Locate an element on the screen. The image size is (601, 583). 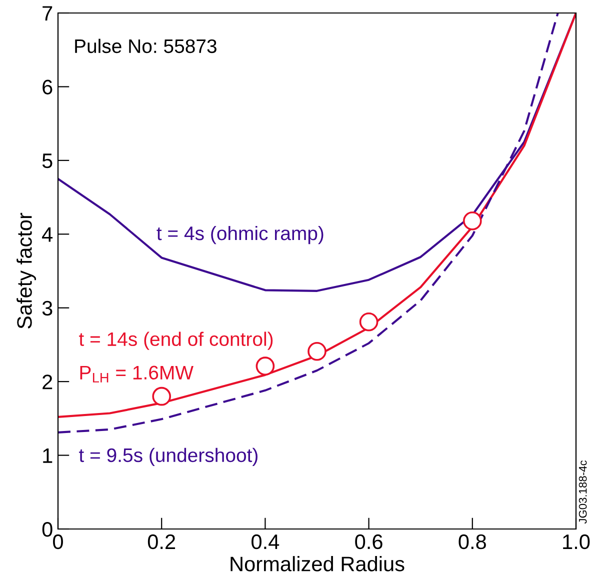
y-tick-label: 0 is located at coordinates (47, 529).